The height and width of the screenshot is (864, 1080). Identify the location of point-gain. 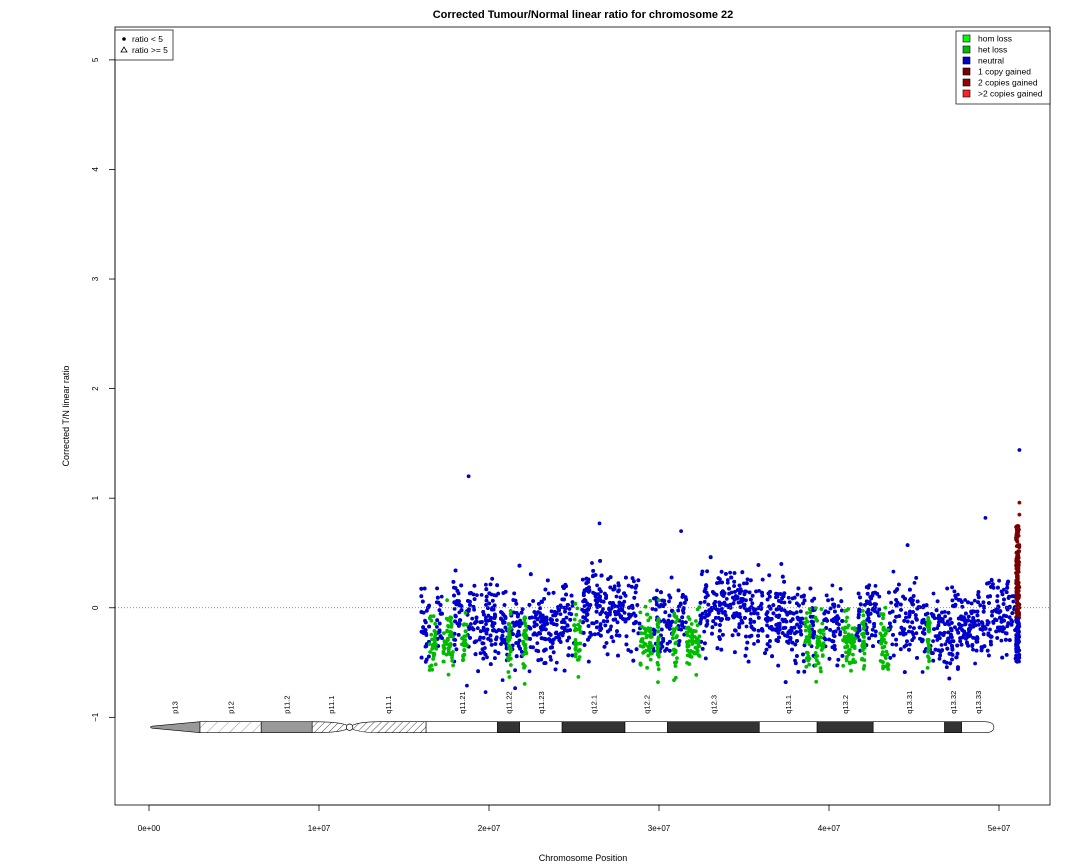
(1018, 526).